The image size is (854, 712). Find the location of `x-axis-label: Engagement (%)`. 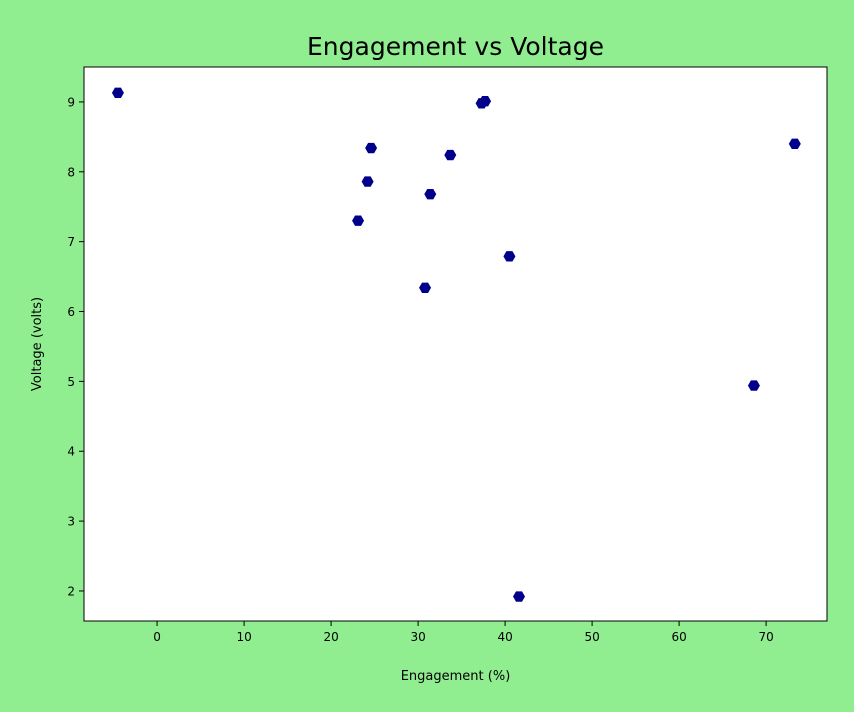

x-axis-label: Engagement (%) is located at coordinates (456, 676).